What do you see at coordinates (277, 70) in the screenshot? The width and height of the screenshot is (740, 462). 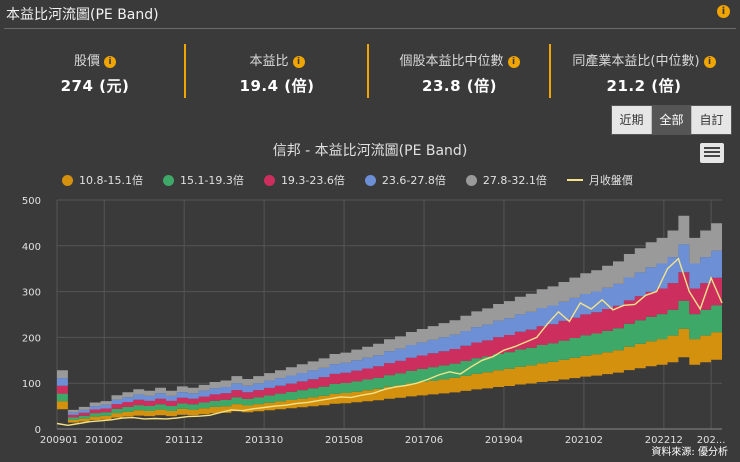 I see `stat-pe: 本益比 i 19.4 (倍)` at bounding box center [277, 70].